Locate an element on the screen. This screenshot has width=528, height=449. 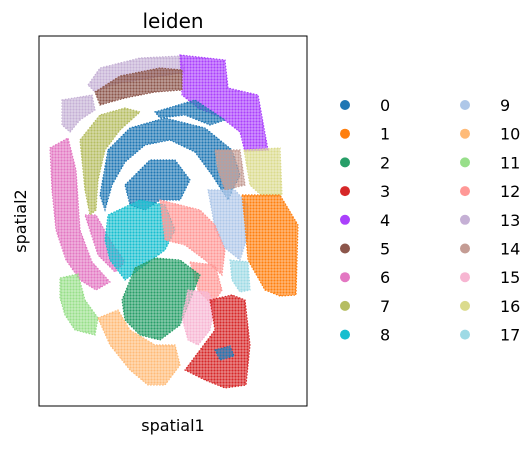
legend-label-0: 0 is located at coordinates (385, 105).